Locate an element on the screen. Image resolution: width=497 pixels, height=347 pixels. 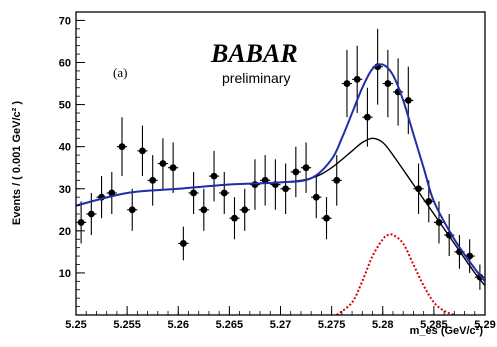
y-tick-label: 40 is located at coordinates (65, 148).